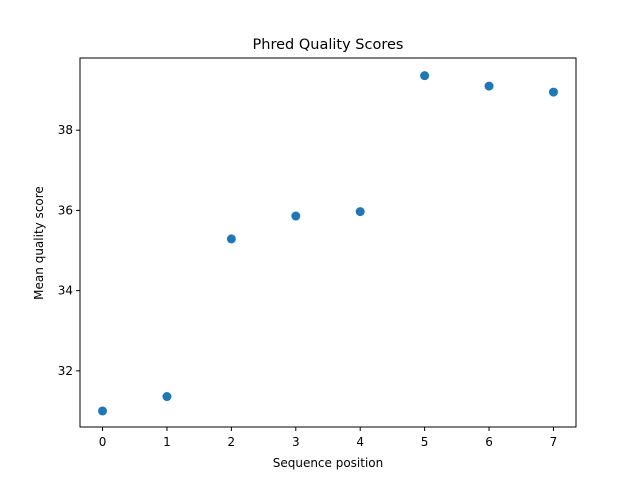 This screenshot has height=480, width=640. What do you see at coordinates (103, 442) in the screenshot?
I see `x-tick-label: 0` at bounding box center [103, 442].